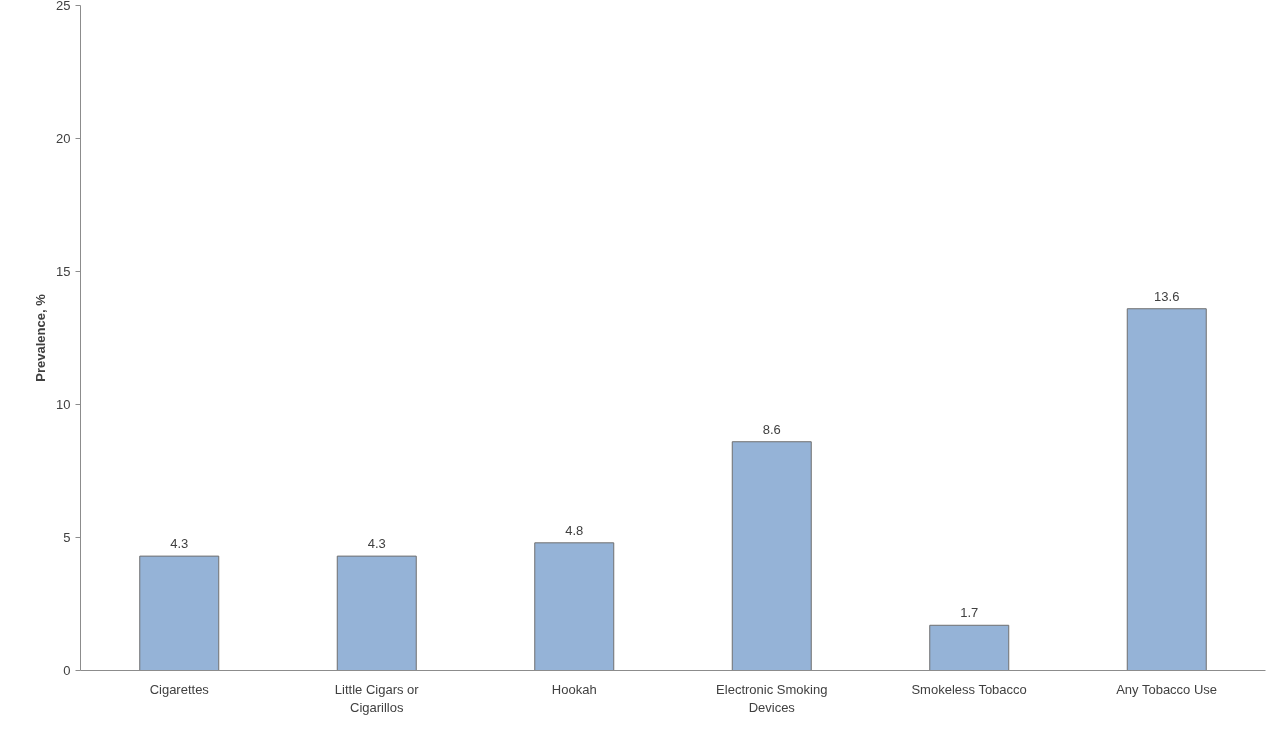  I want to click on y-tick-label: 20, so click(63, 138).